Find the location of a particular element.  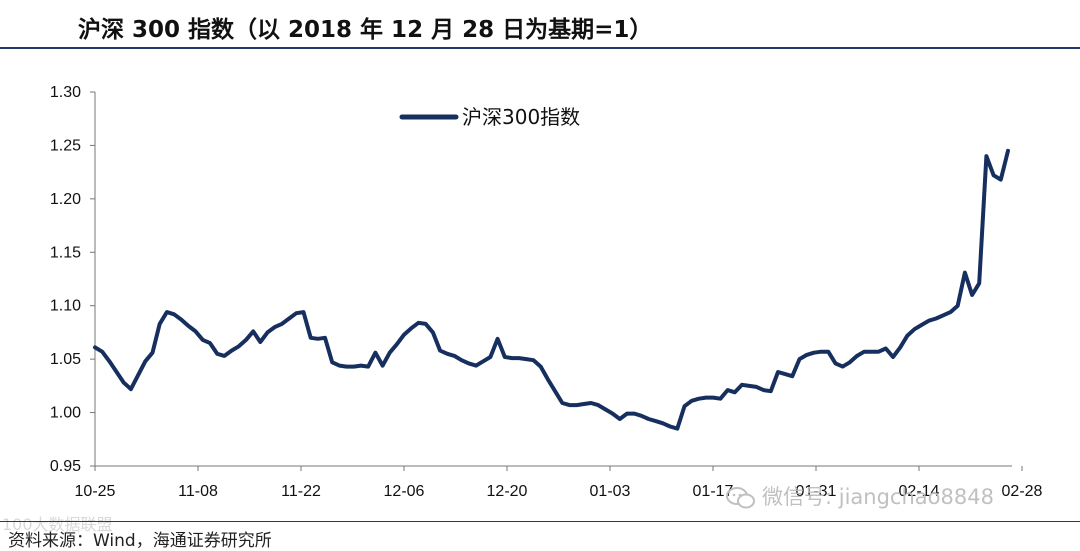

x-tick-label: 11-22 is located at coordinates (301, 491).